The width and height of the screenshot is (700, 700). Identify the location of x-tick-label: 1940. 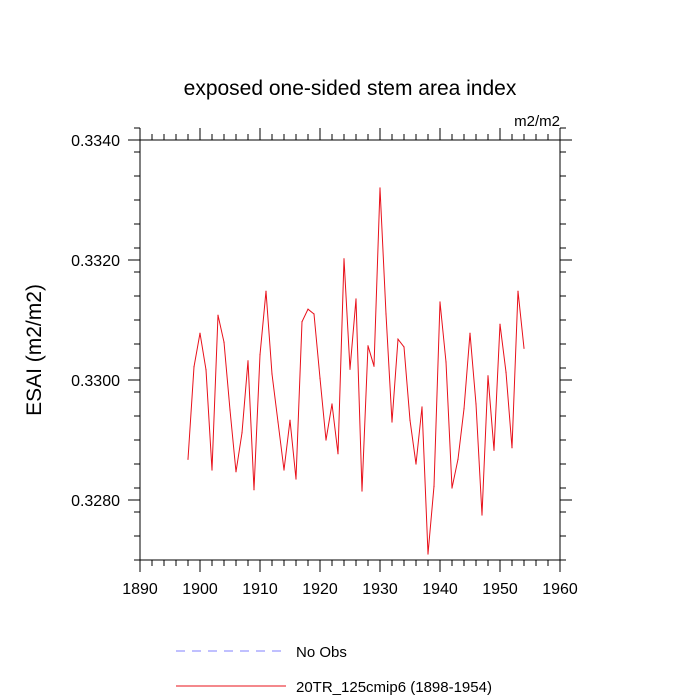
(440, 589).